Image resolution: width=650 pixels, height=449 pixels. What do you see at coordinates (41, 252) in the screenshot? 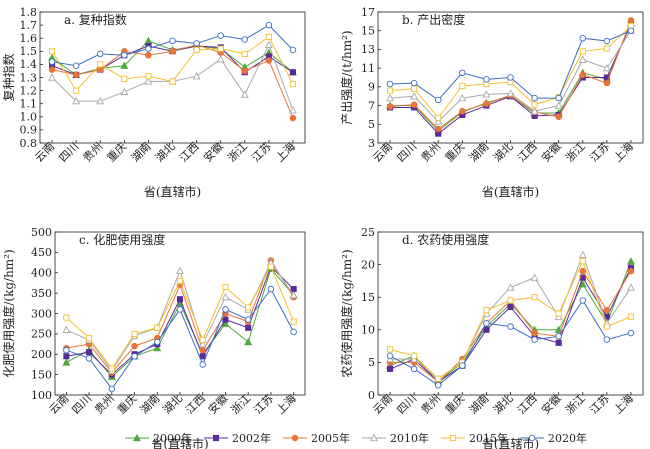
I see `y-tick-label: 450` at bounding box center [41, 252].